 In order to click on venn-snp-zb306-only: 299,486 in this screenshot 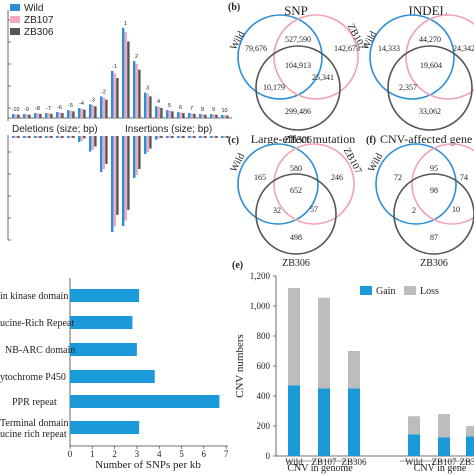, I will do `click(298, 111)`.